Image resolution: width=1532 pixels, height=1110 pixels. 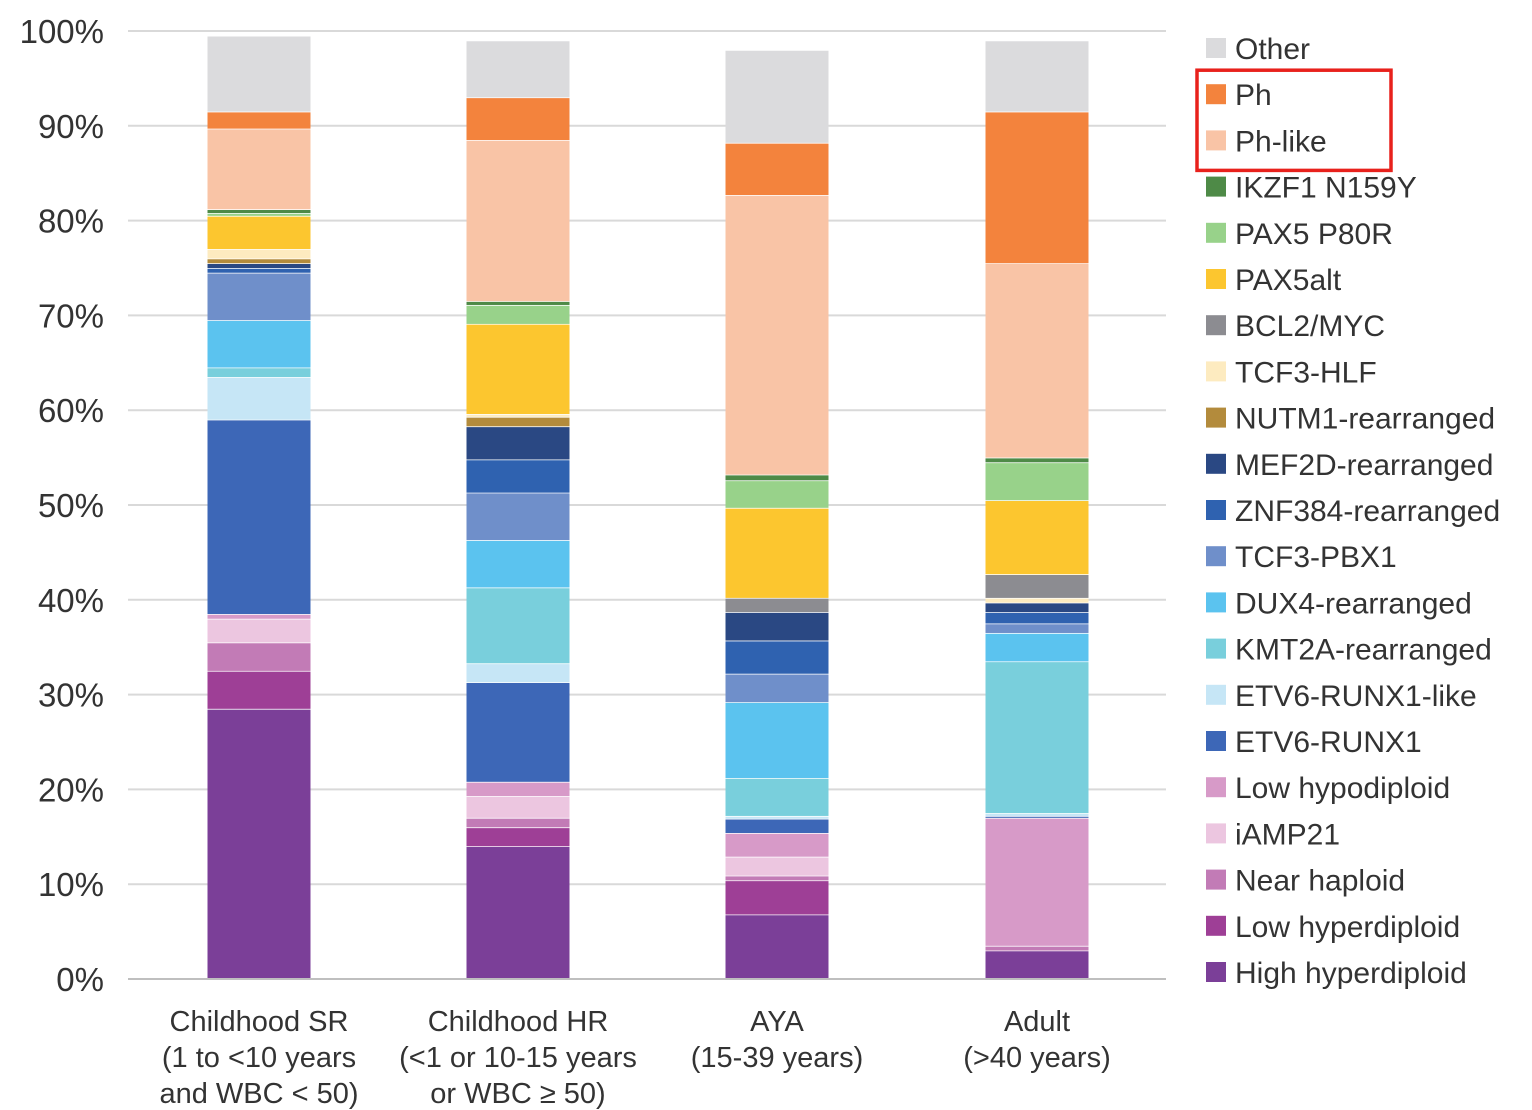 I want to click on legend-label: Low hypodiploid, so click(x=1342, y=788).